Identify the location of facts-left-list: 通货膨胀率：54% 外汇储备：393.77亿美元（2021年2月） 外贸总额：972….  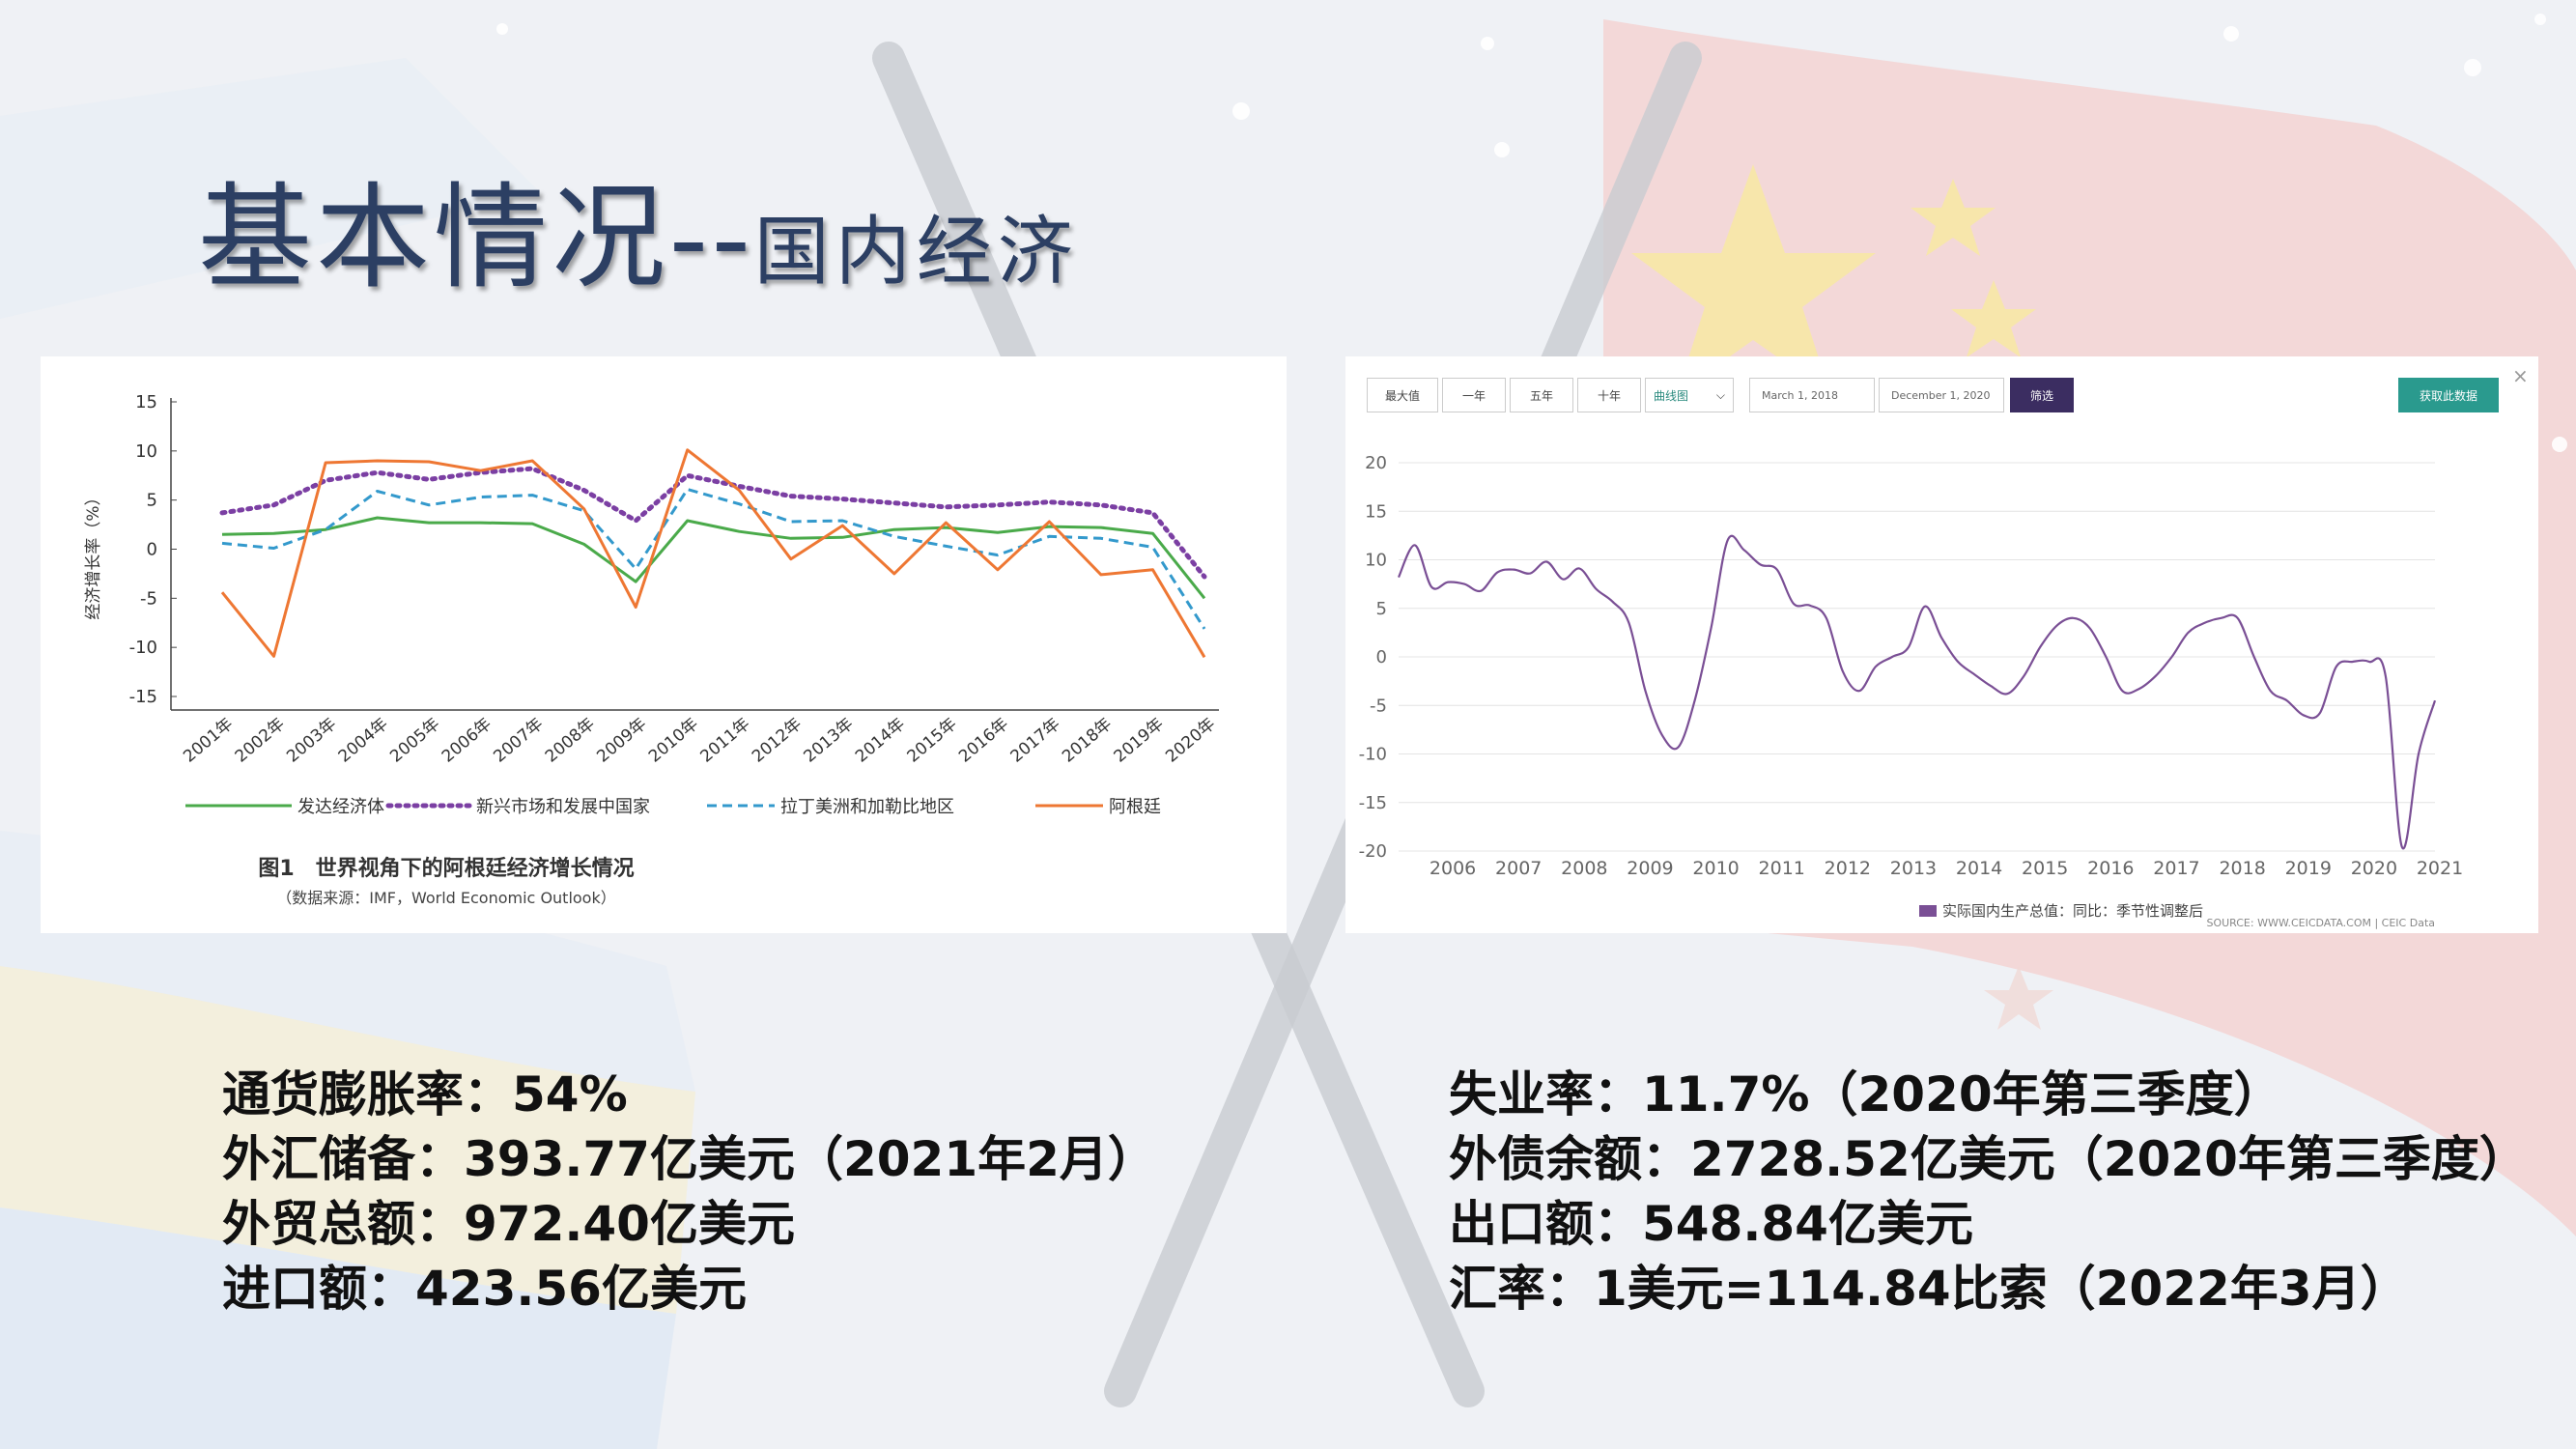
(689, 1192).